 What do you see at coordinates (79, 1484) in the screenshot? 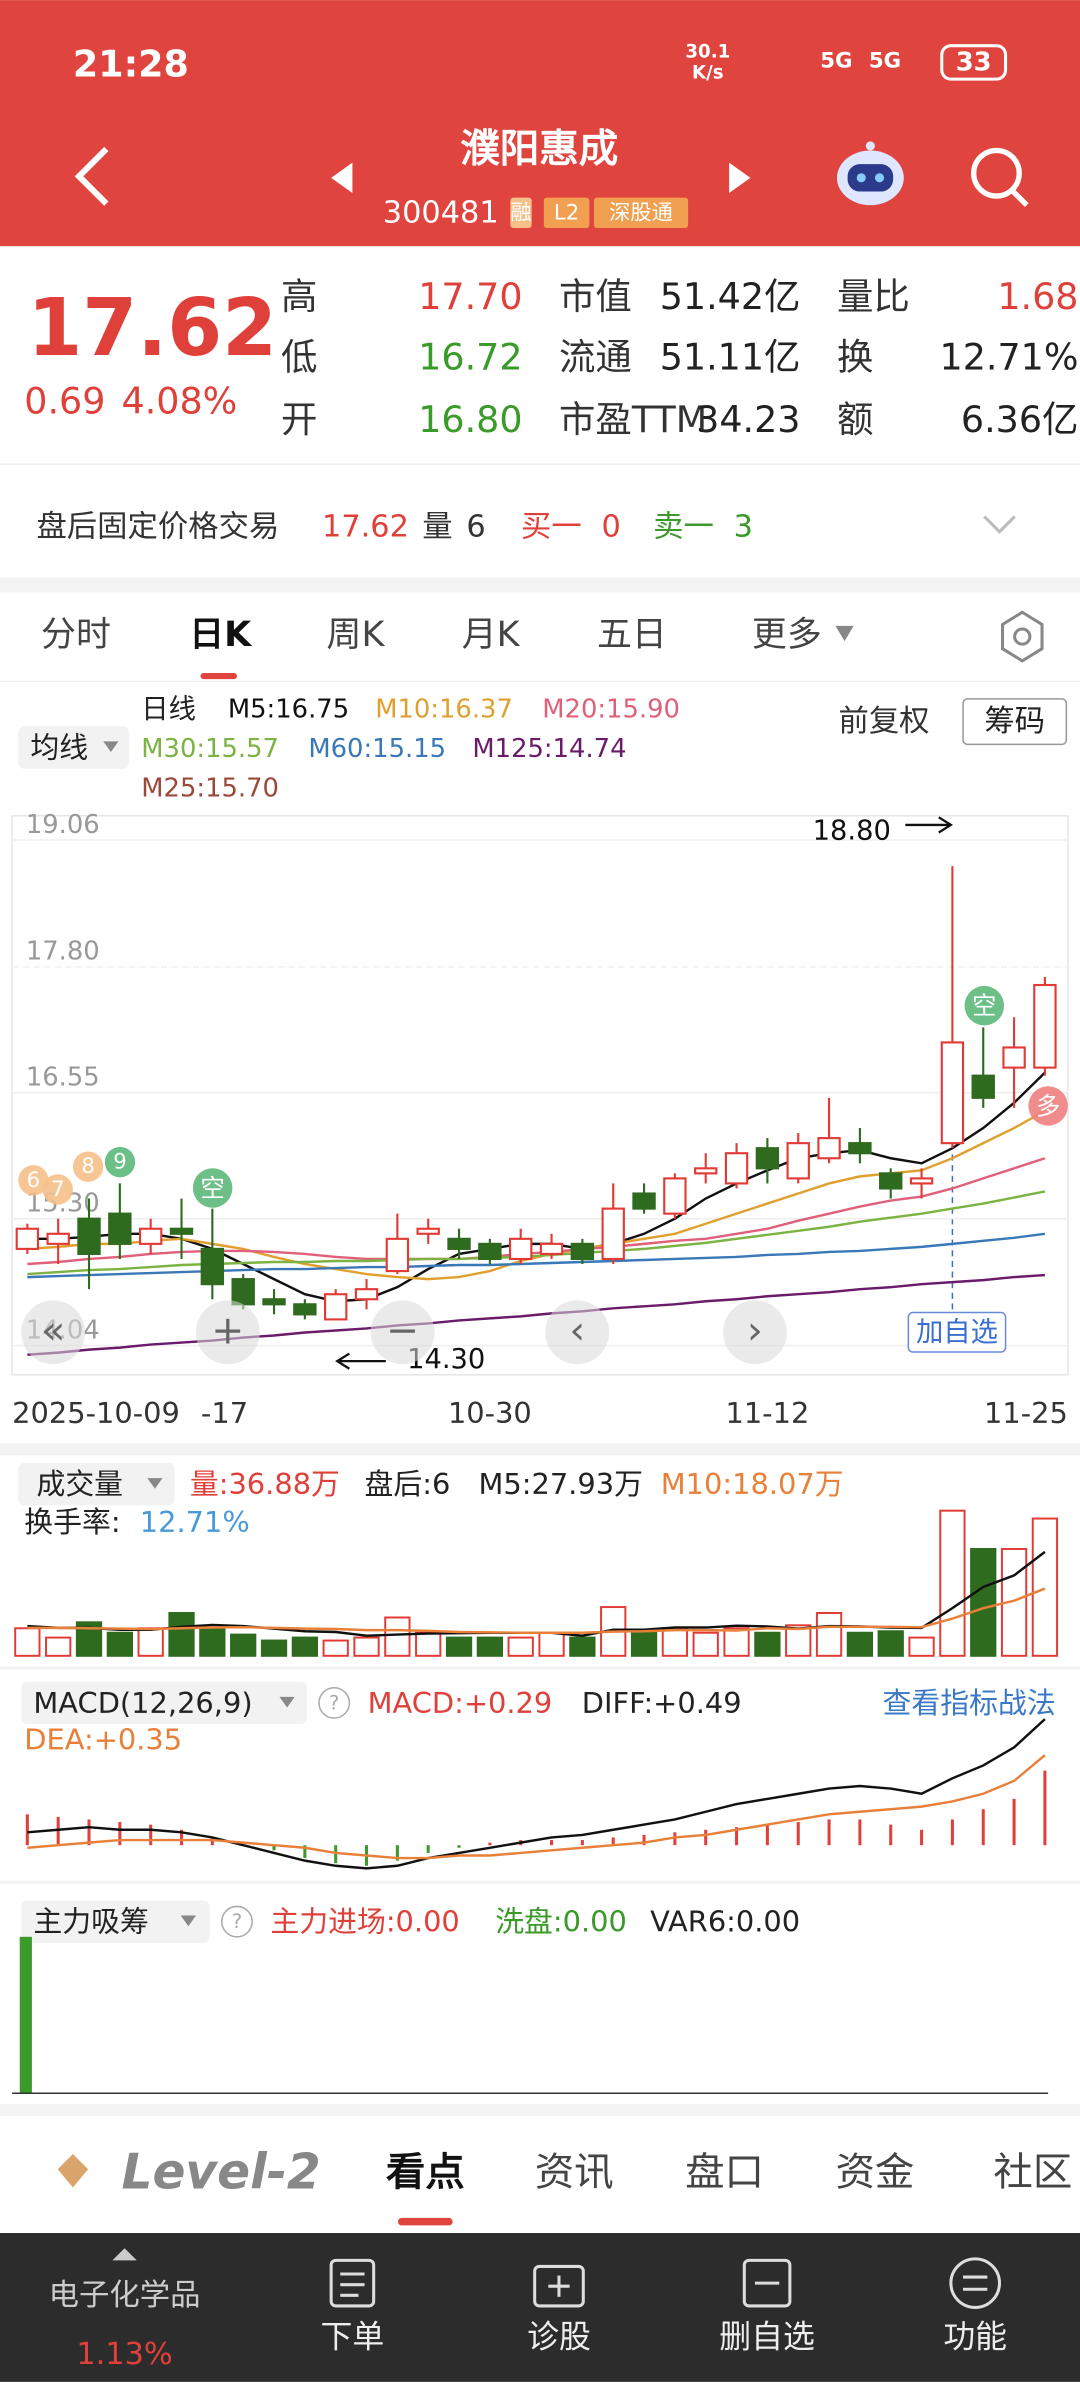
I see `volume-selector-label: 成交量` at bounding box center [79, 1484].